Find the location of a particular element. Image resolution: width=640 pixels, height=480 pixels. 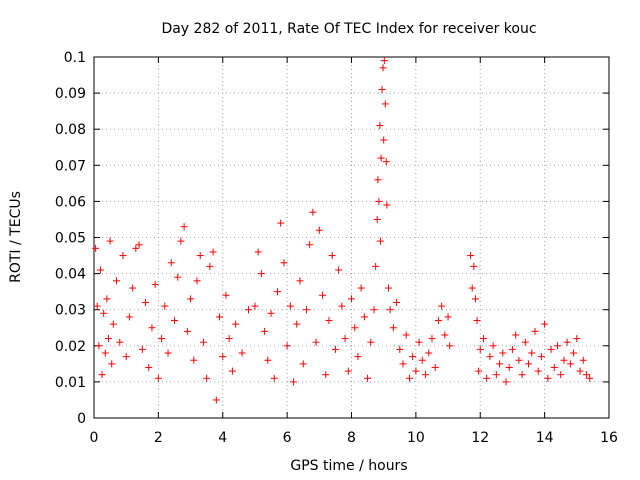

y-tick-label: 0.1 is located at coordinates (75, 58).